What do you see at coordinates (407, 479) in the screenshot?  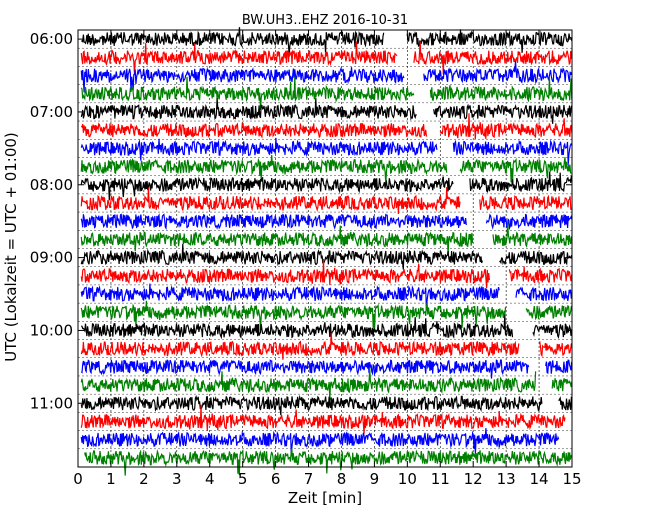 I see `x-tick-label: 10` at bounding box center [407, 479].